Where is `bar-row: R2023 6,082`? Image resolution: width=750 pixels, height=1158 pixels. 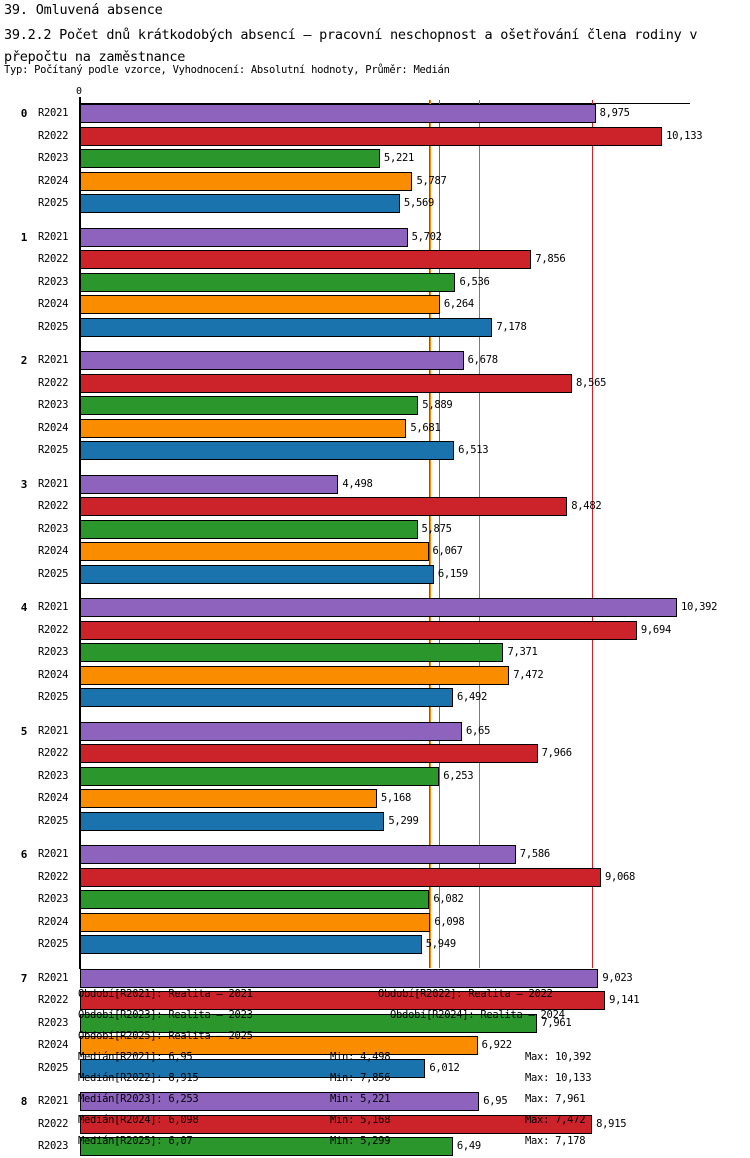
bar-row: R2023 6,082 is located at coordinates (375, 900).